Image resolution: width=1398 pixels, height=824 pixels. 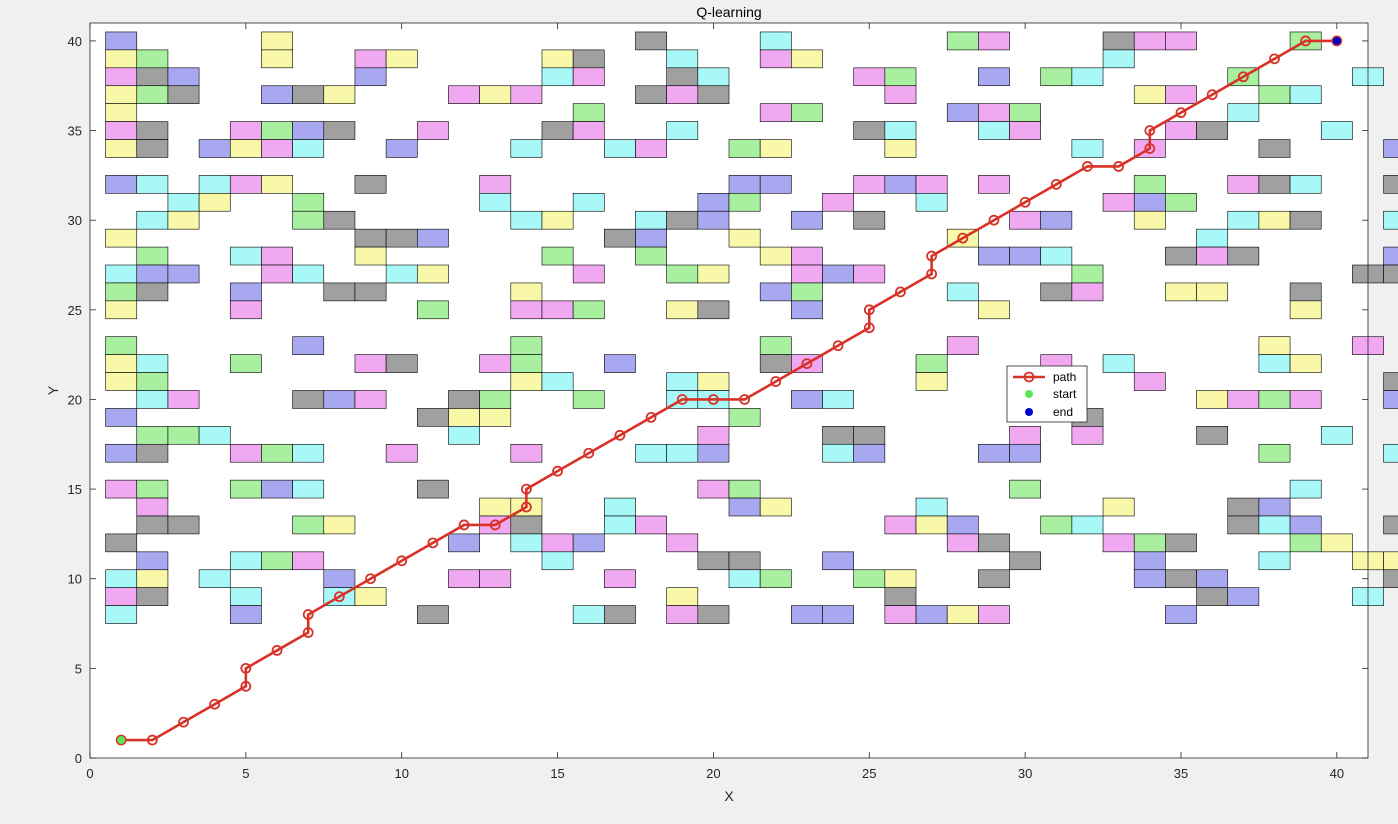 I want to click on legend-start-marker, so click(x=1029, y=394).